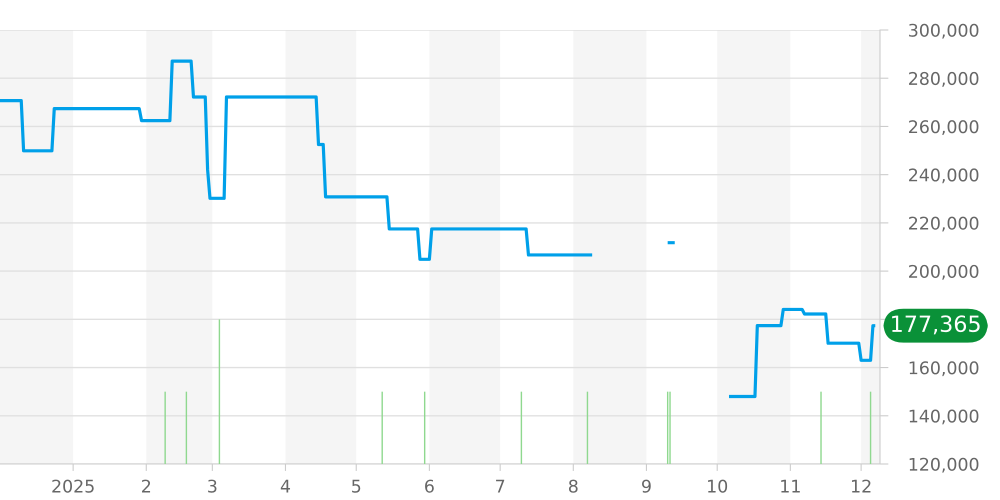 The width and height of the screenshot is (1000, 500). I want to click on y-tick-label: 240,000, so click(943, 176).